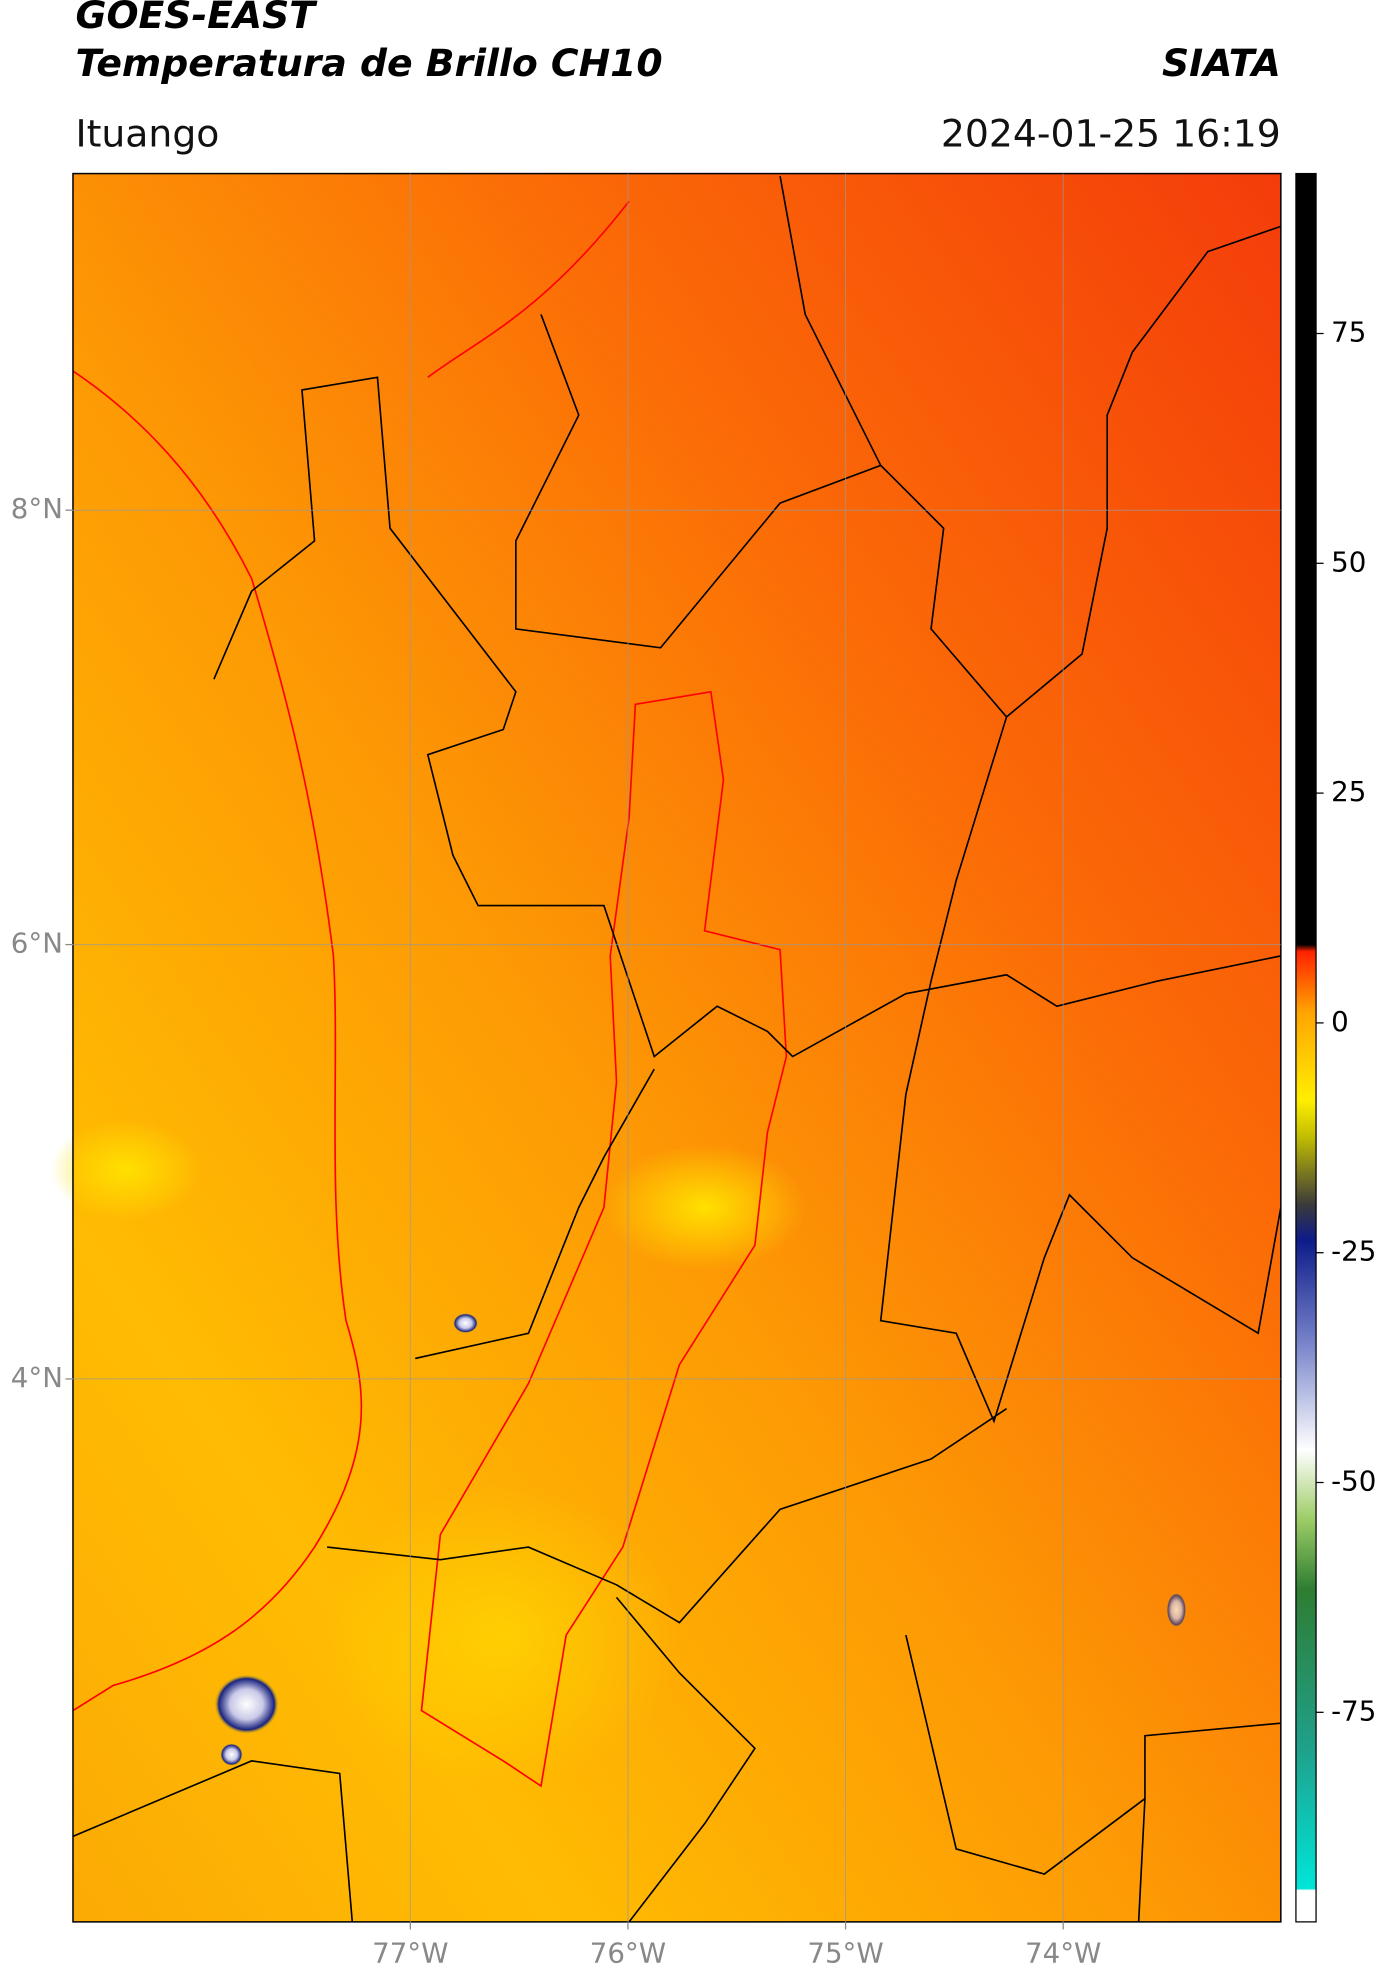 The image size is (1384, 1981). What do you see at coordinates (410, 1953) in the screenshot?
I see `x-tick-label: 77°W` at bounding box center [410, 1953].